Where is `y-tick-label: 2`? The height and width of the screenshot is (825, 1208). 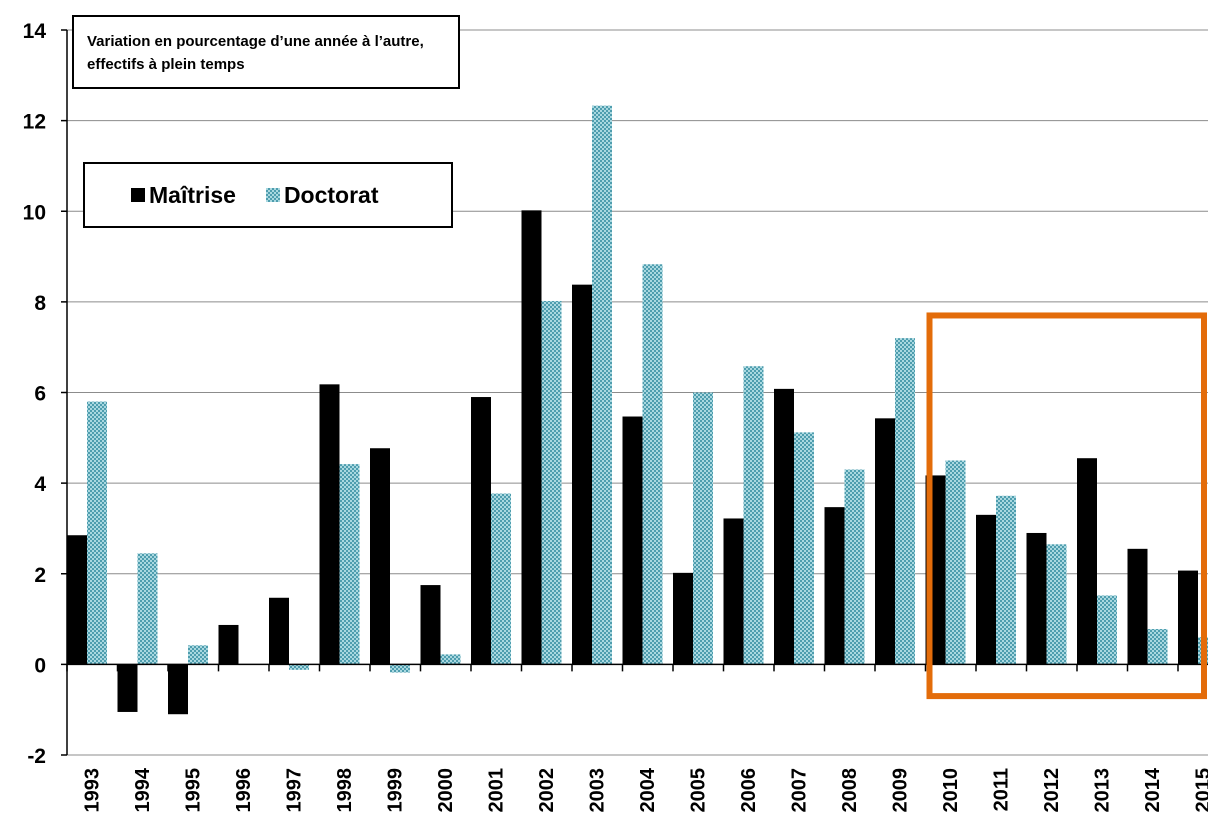
y-tick-label: 2 is located at coordinates (40, 575).